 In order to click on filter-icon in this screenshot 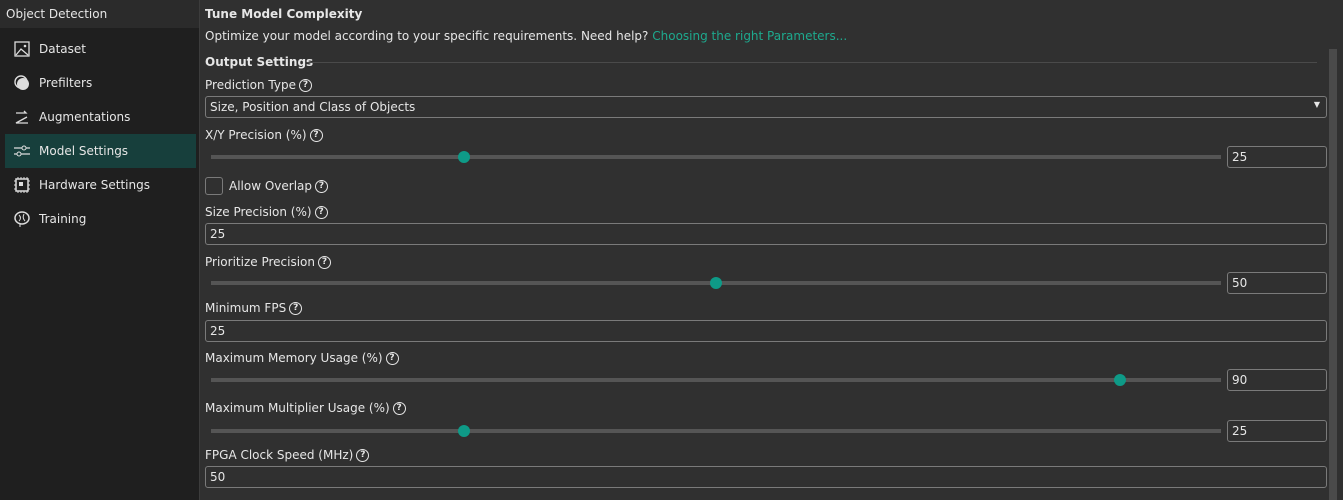, I will do `click(21, 82)`.